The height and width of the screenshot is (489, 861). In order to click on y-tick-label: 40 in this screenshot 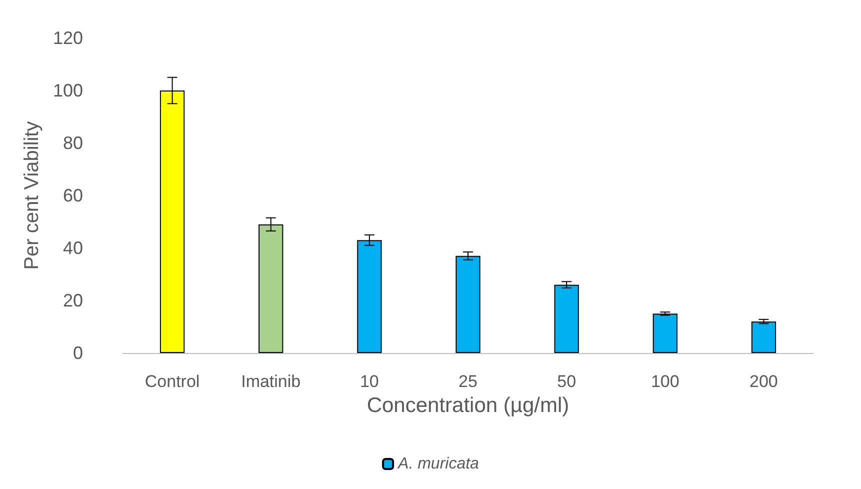, I will do `click(72, 248)`.